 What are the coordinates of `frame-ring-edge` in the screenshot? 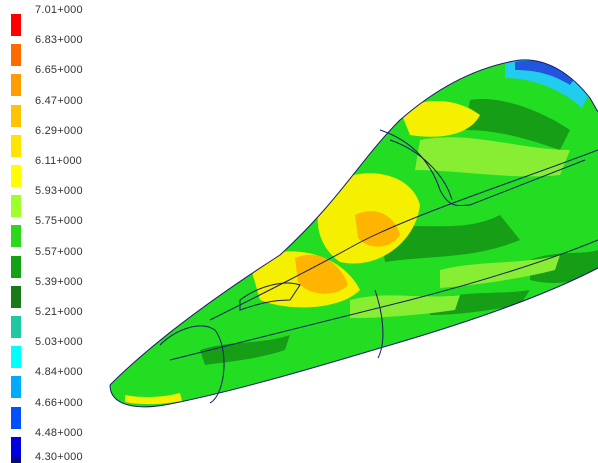 It's located at (379, 324).